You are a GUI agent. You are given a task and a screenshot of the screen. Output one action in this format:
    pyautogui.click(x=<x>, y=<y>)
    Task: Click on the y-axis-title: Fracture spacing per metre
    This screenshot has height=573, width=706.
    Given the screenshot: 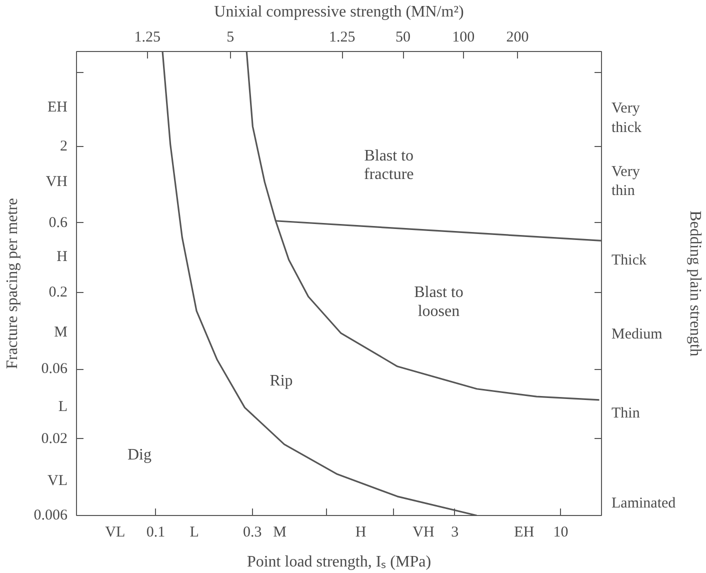 What is the action you would take?
    pyautogui.click(x=12, y=284)
    